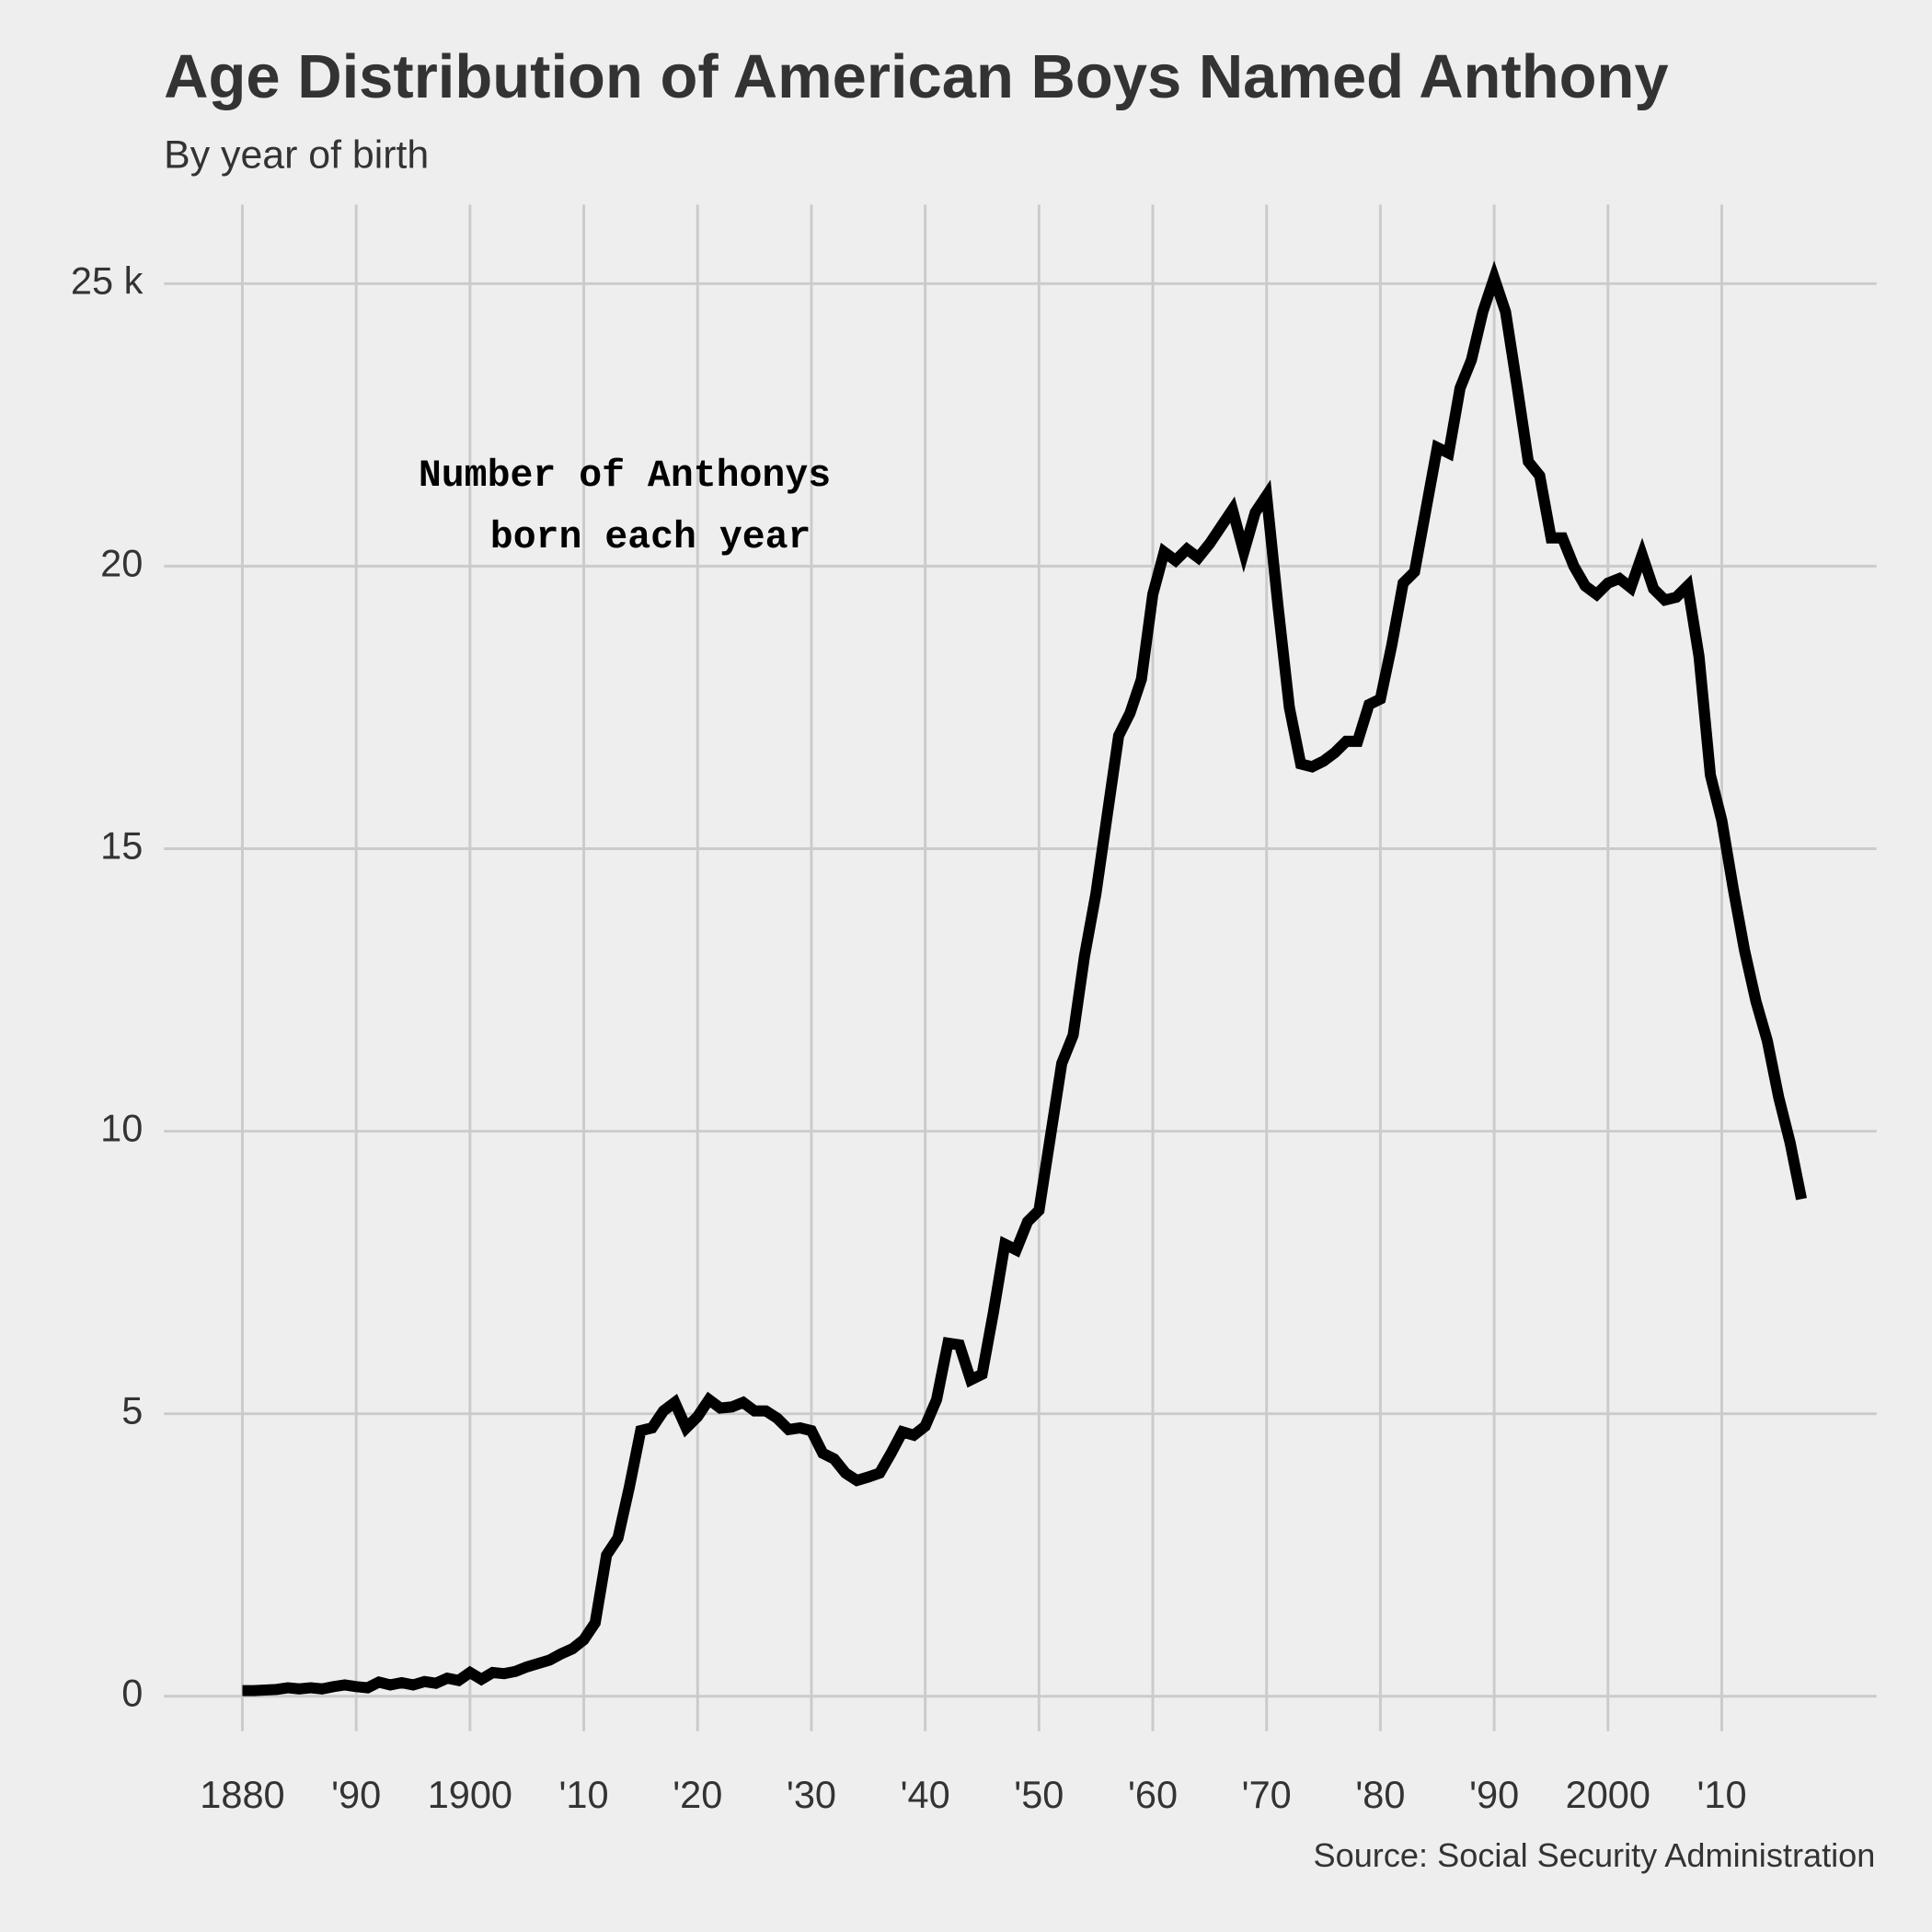 The width and height of the screenshot is (1932, 1932). I want to click on x-tick-label: 2000, so click(1608, 1794).